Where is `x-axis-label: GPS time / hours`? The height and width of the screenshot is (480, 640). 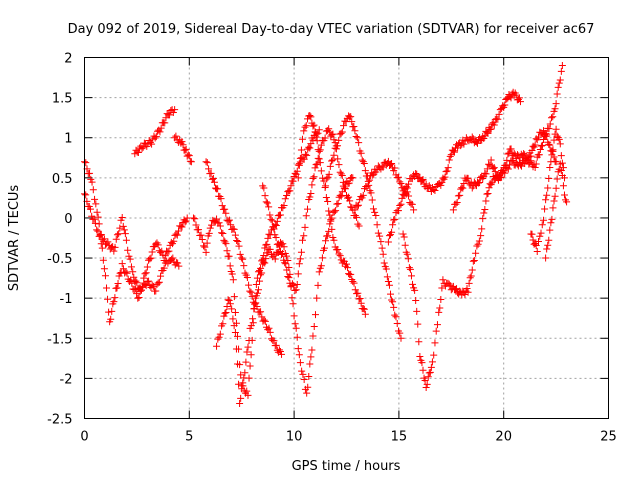
x-axis-label: GPS time / hours is located at coordinates (346, 466).